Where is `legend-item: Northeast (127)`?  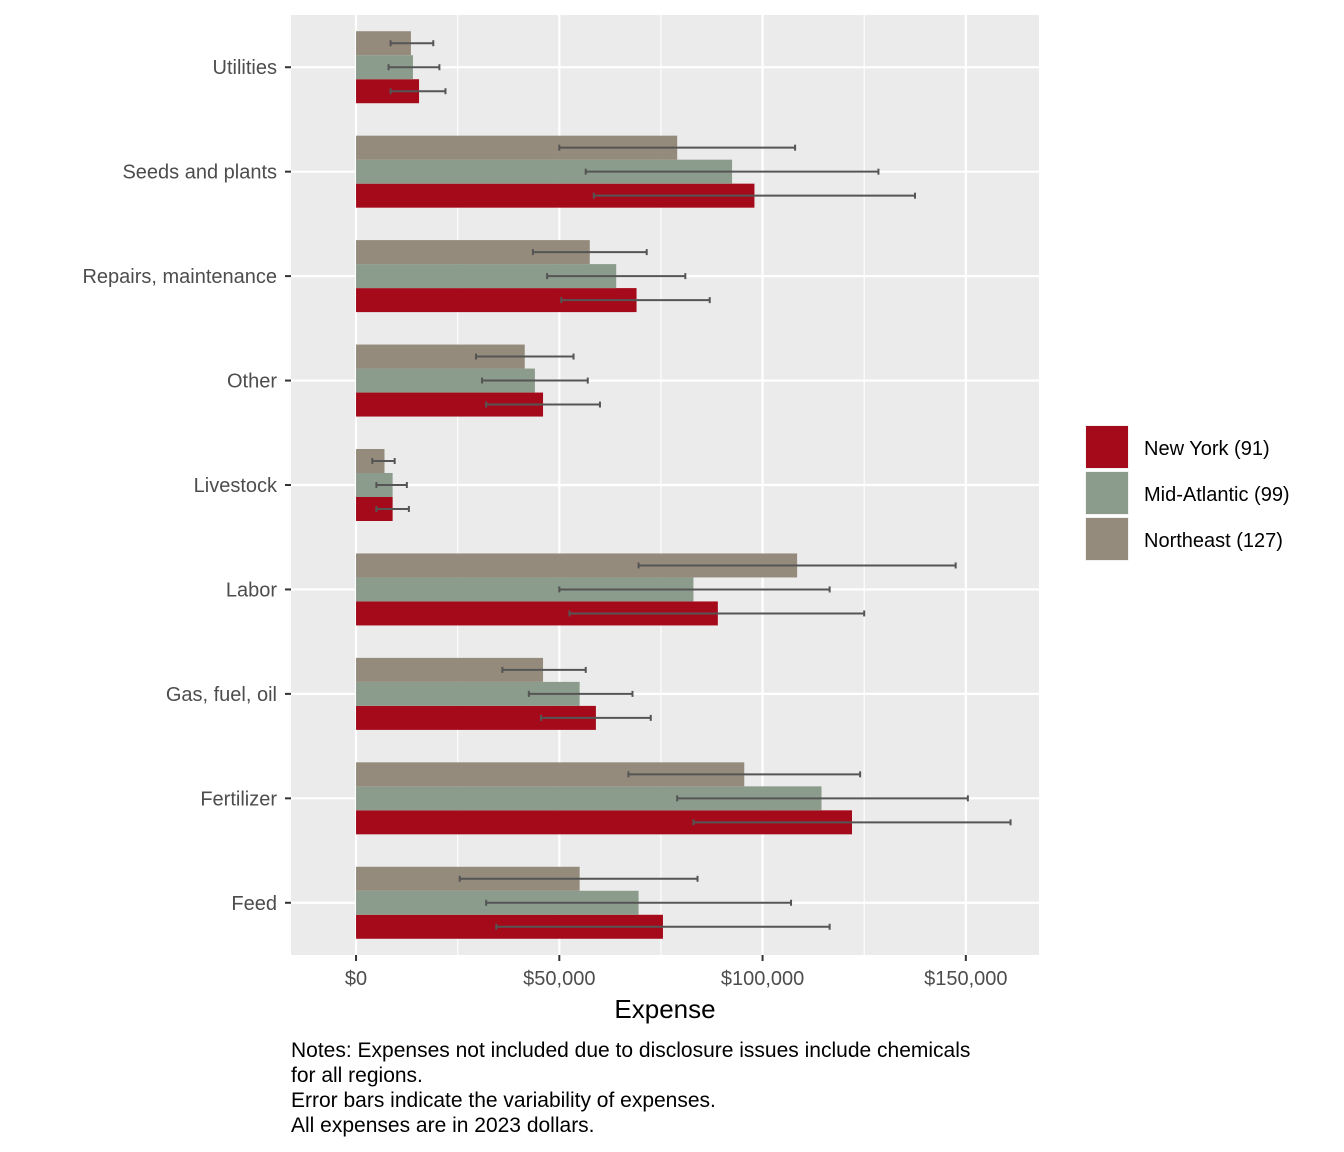
legend-item: Northeast (127) is located at coordinates (1184, 539).